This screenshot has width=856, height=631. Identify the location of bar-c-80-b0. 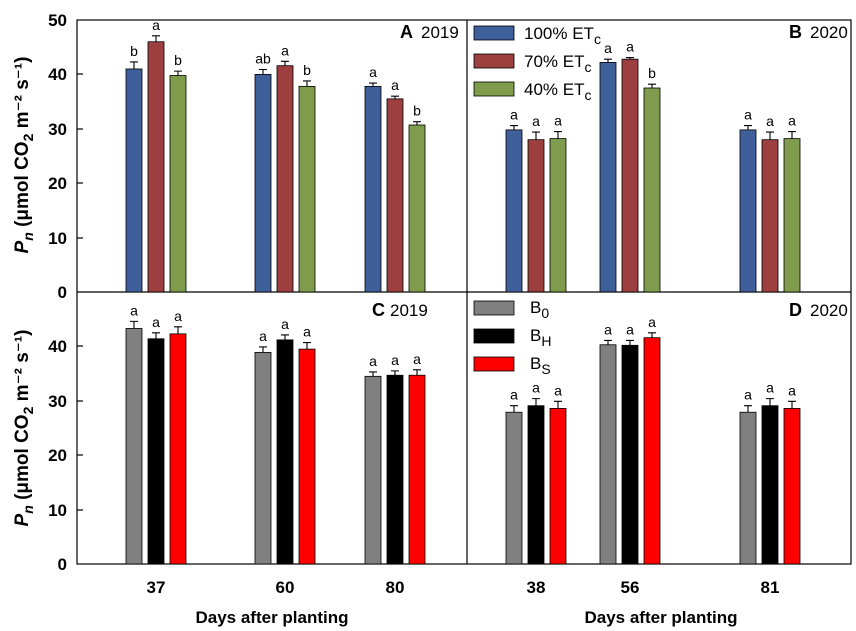
(373, 470).